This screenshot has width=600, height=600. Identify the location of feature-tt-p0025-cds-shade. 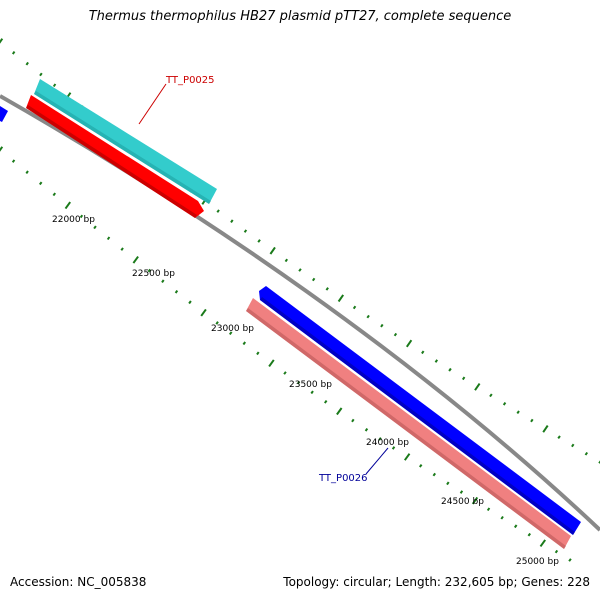
(122, 147).